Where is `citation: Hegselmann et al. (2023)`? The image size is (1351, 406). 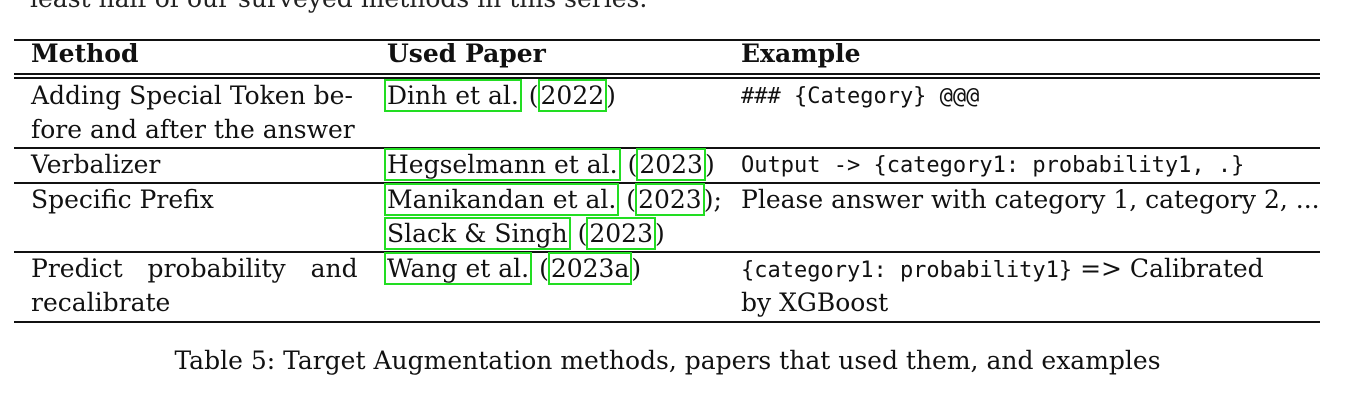 citation: Hegselmann et al. (2023) is located at coordinates (549, 165).